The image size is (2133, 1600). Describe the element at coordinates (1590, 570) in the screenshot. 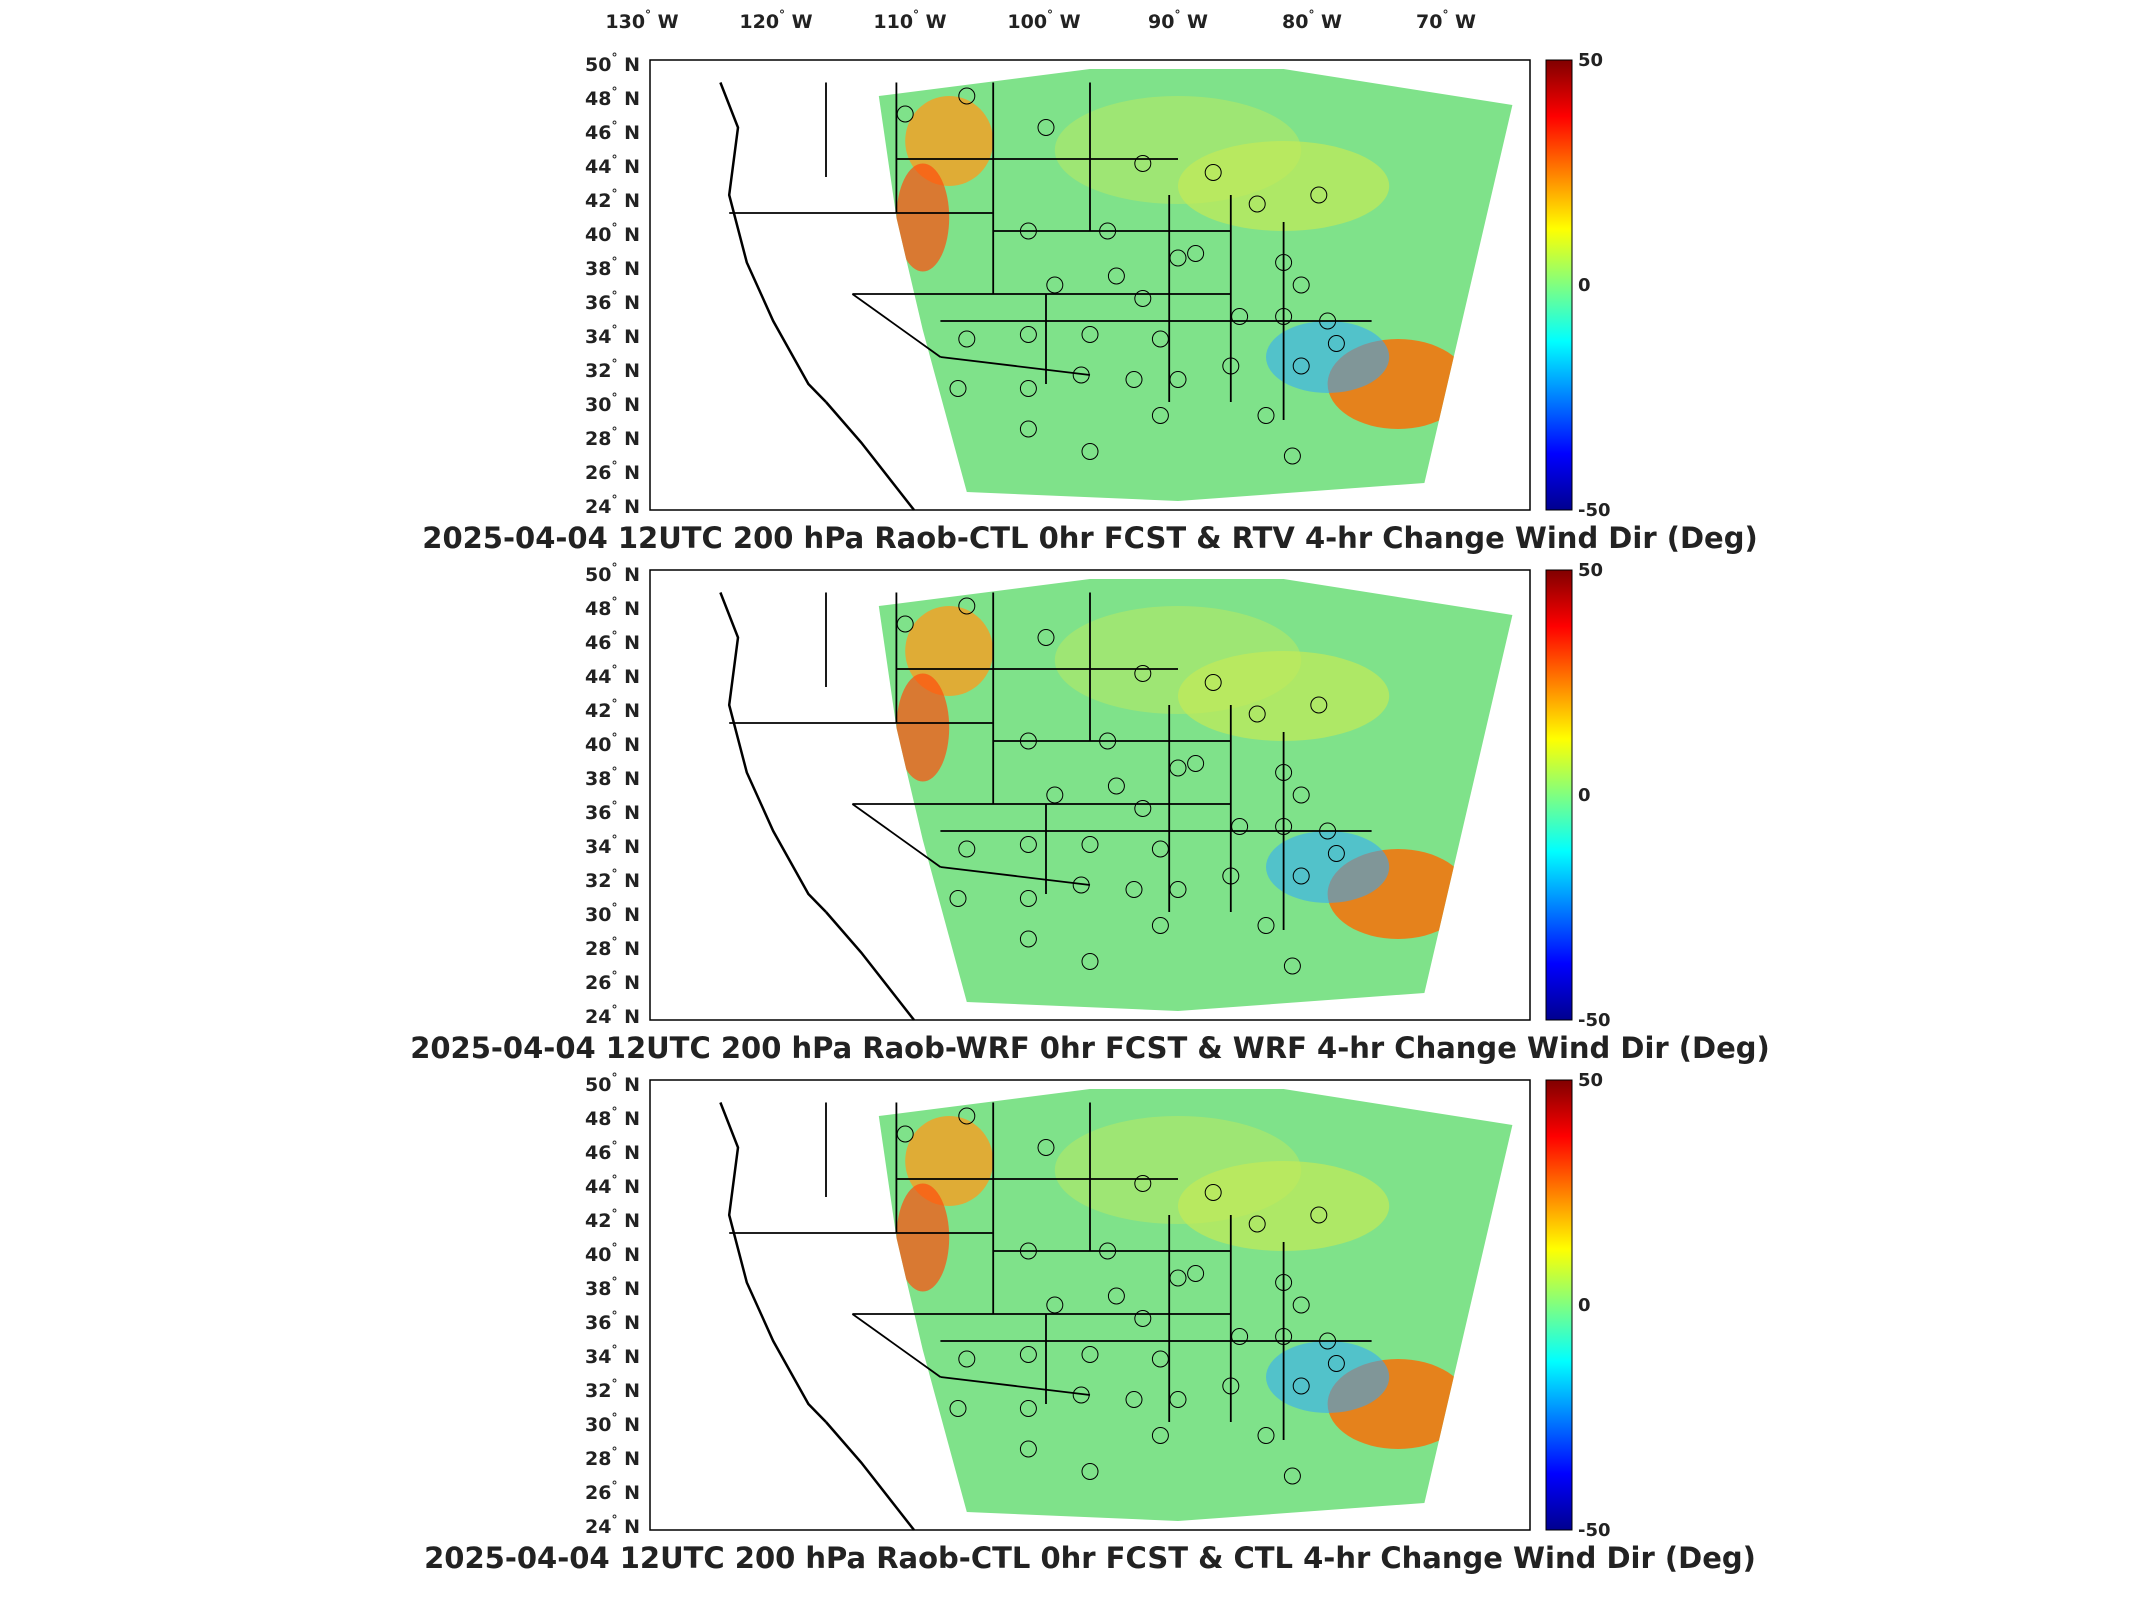

I see `colorbar-max-label: 50` at that location.